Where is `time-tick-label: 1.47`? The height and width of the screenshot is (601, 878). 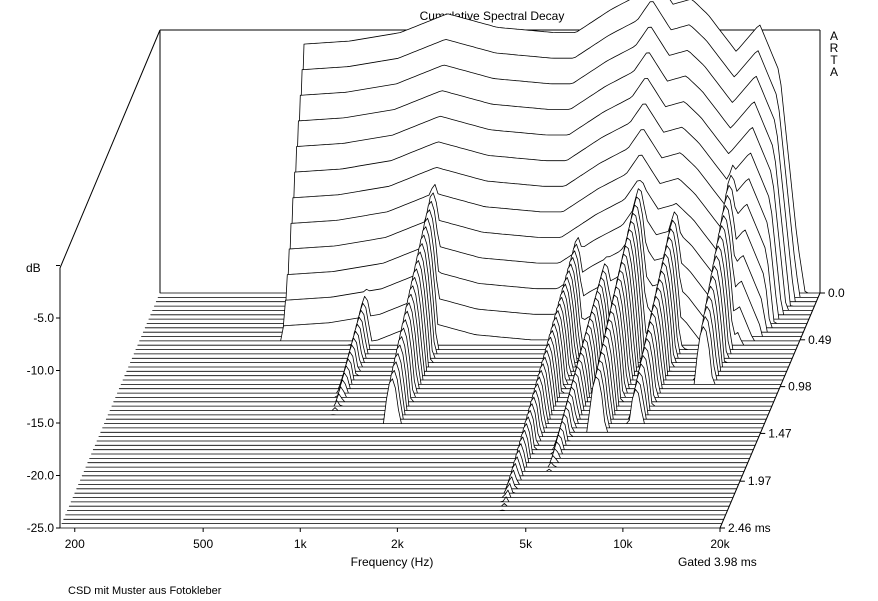
time-tick-label: 1.47 is located at coordinates (780, 433).